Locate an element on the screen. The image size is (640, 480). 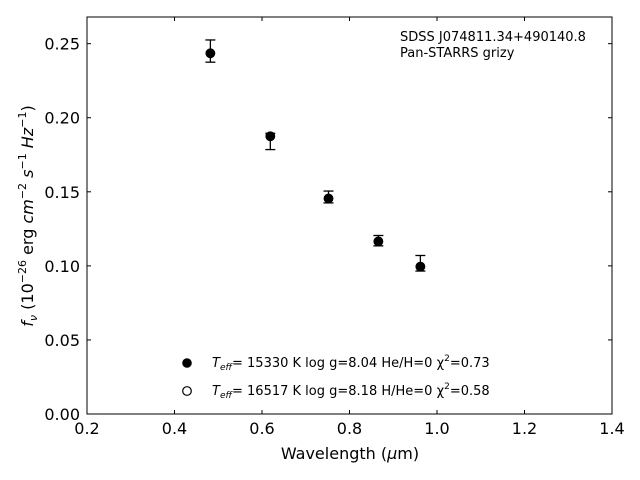
x-tick-label: 0.4 is located at coordinates (174, 428).